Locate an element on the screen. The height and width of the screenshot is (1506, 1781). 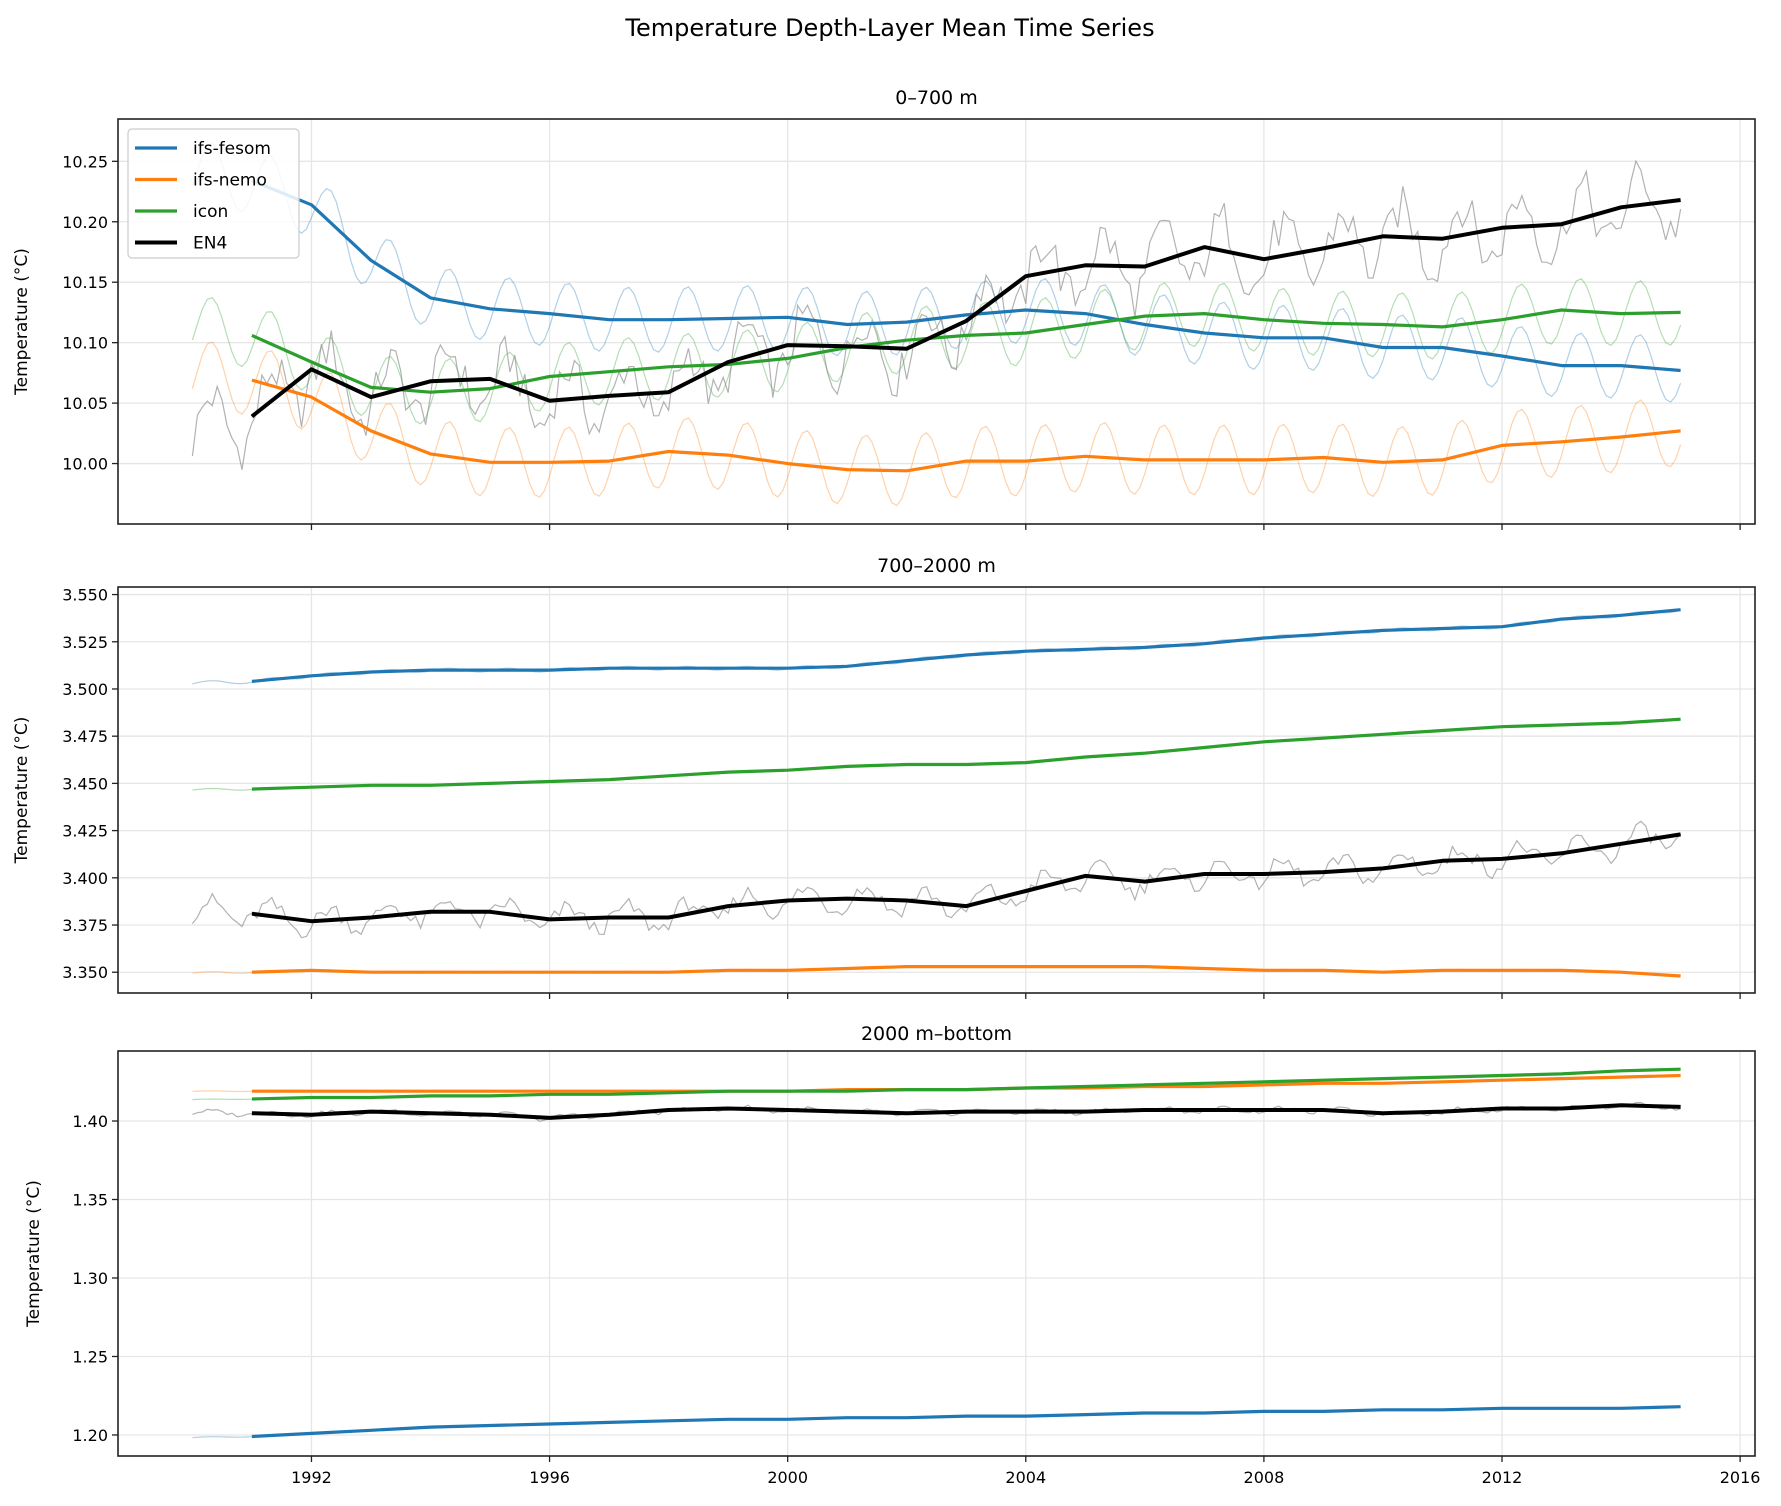
subplot-title: 700–2000 m is located at coordinates (936, 566).